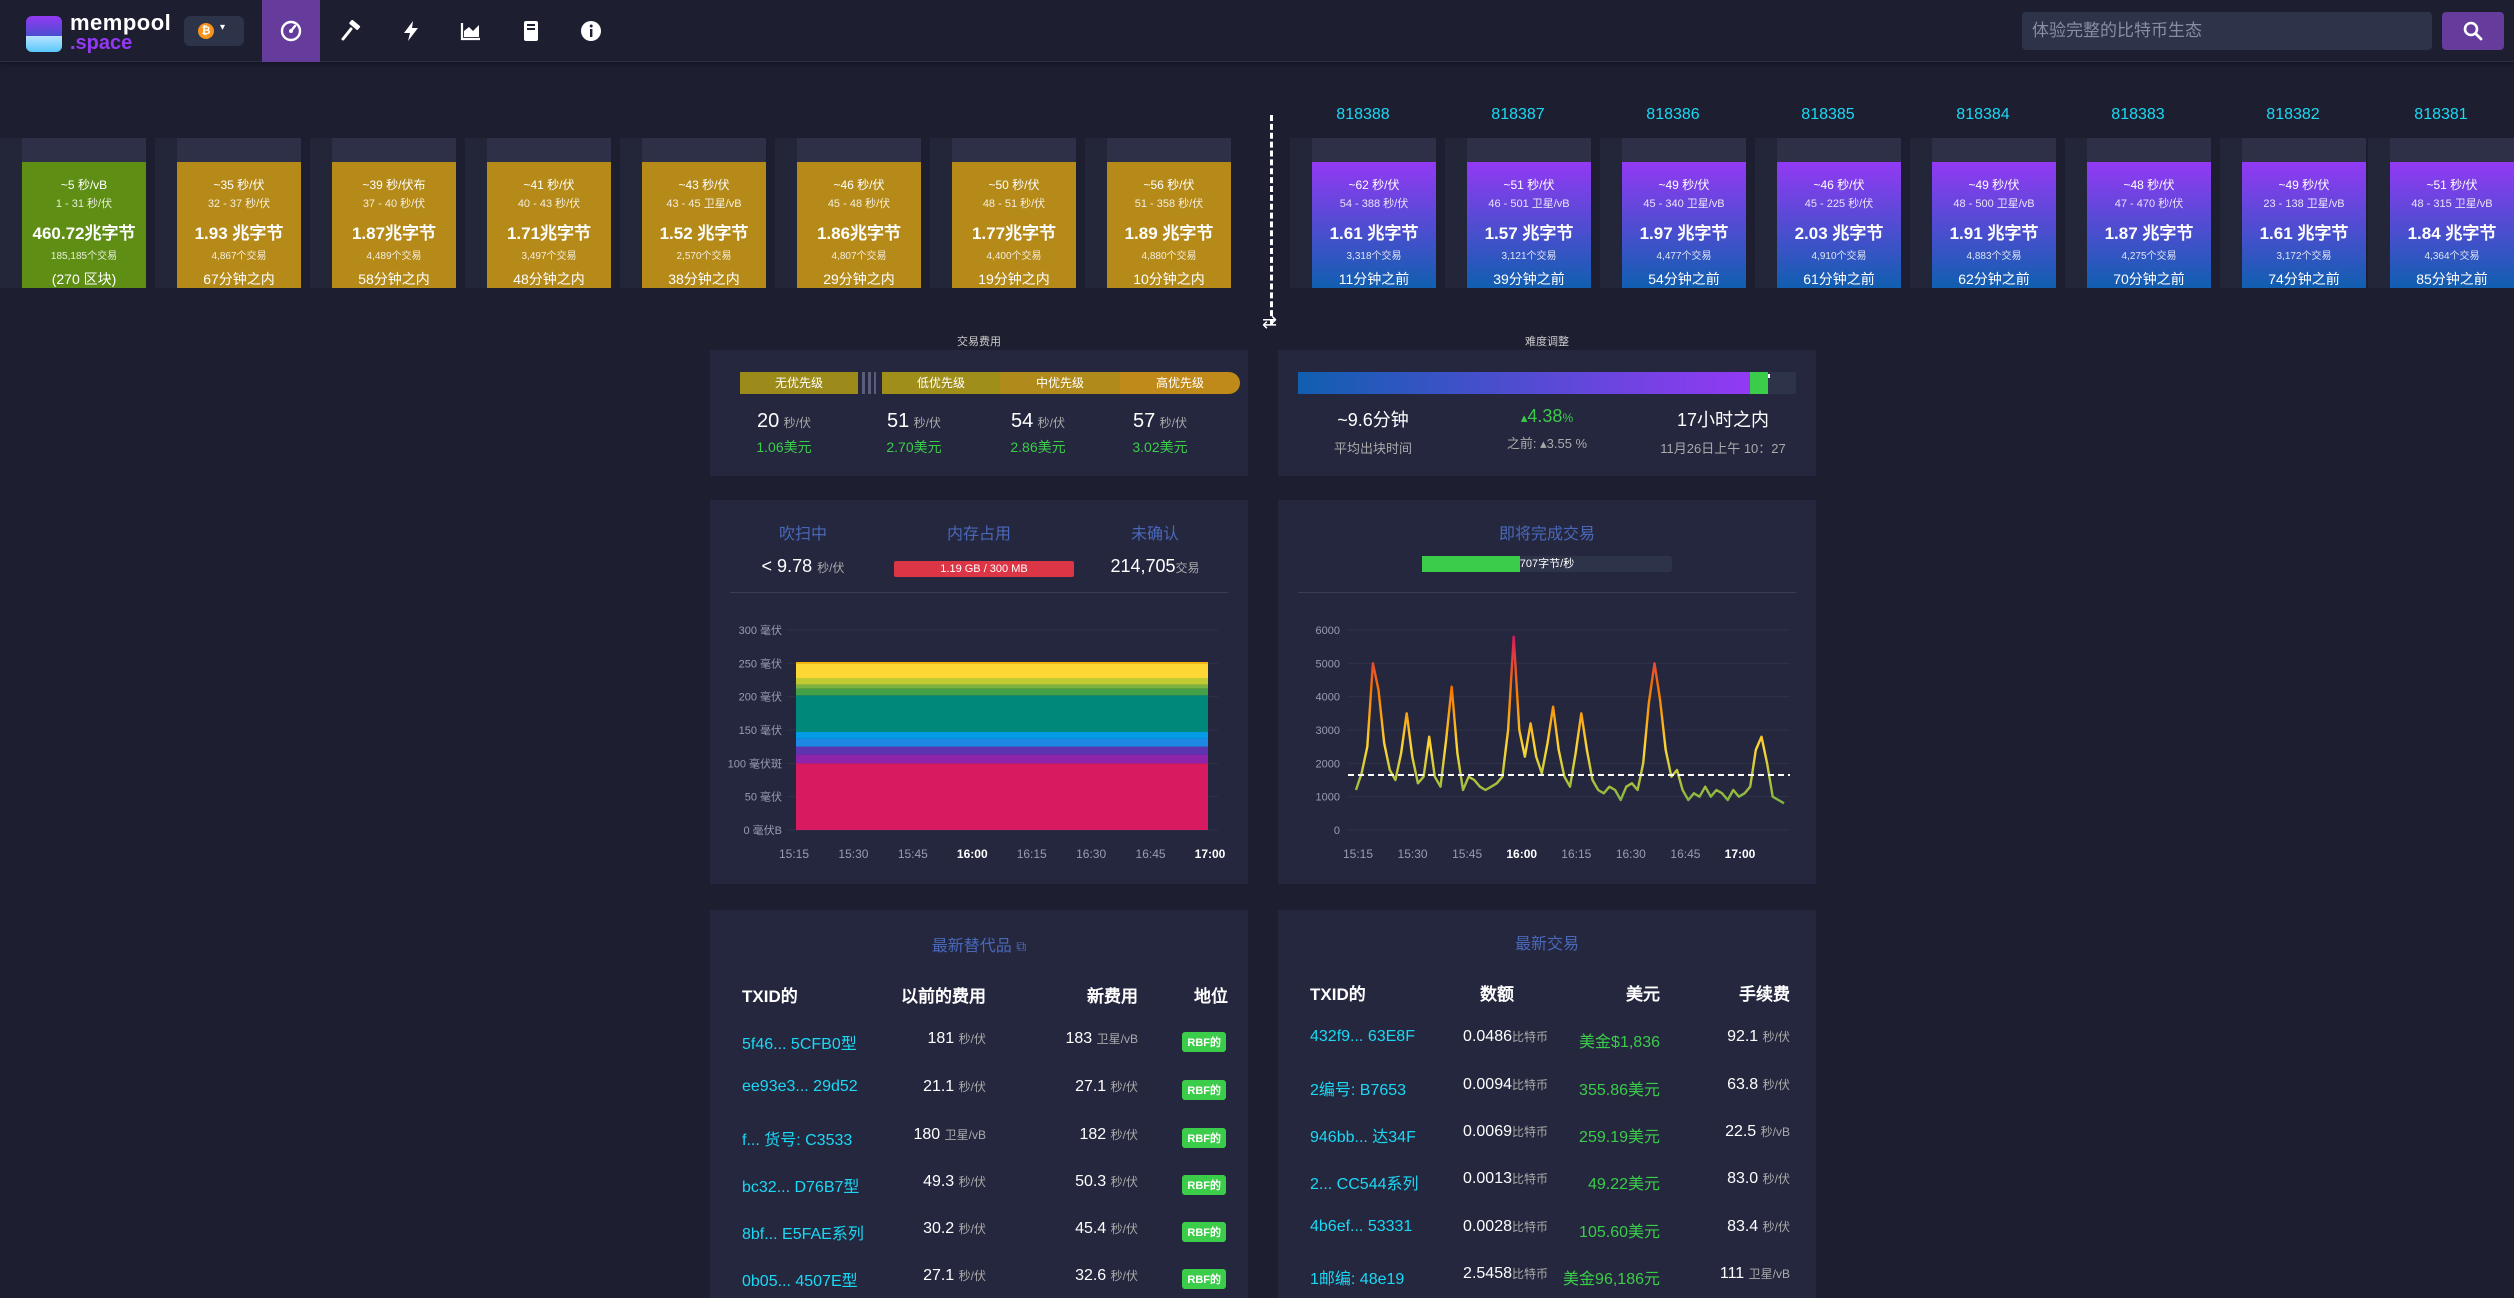 Image resolution: width=2514 pixels, height=1298 pixels. I want to click on x-tick-label: 15:45, so click(913, 854).